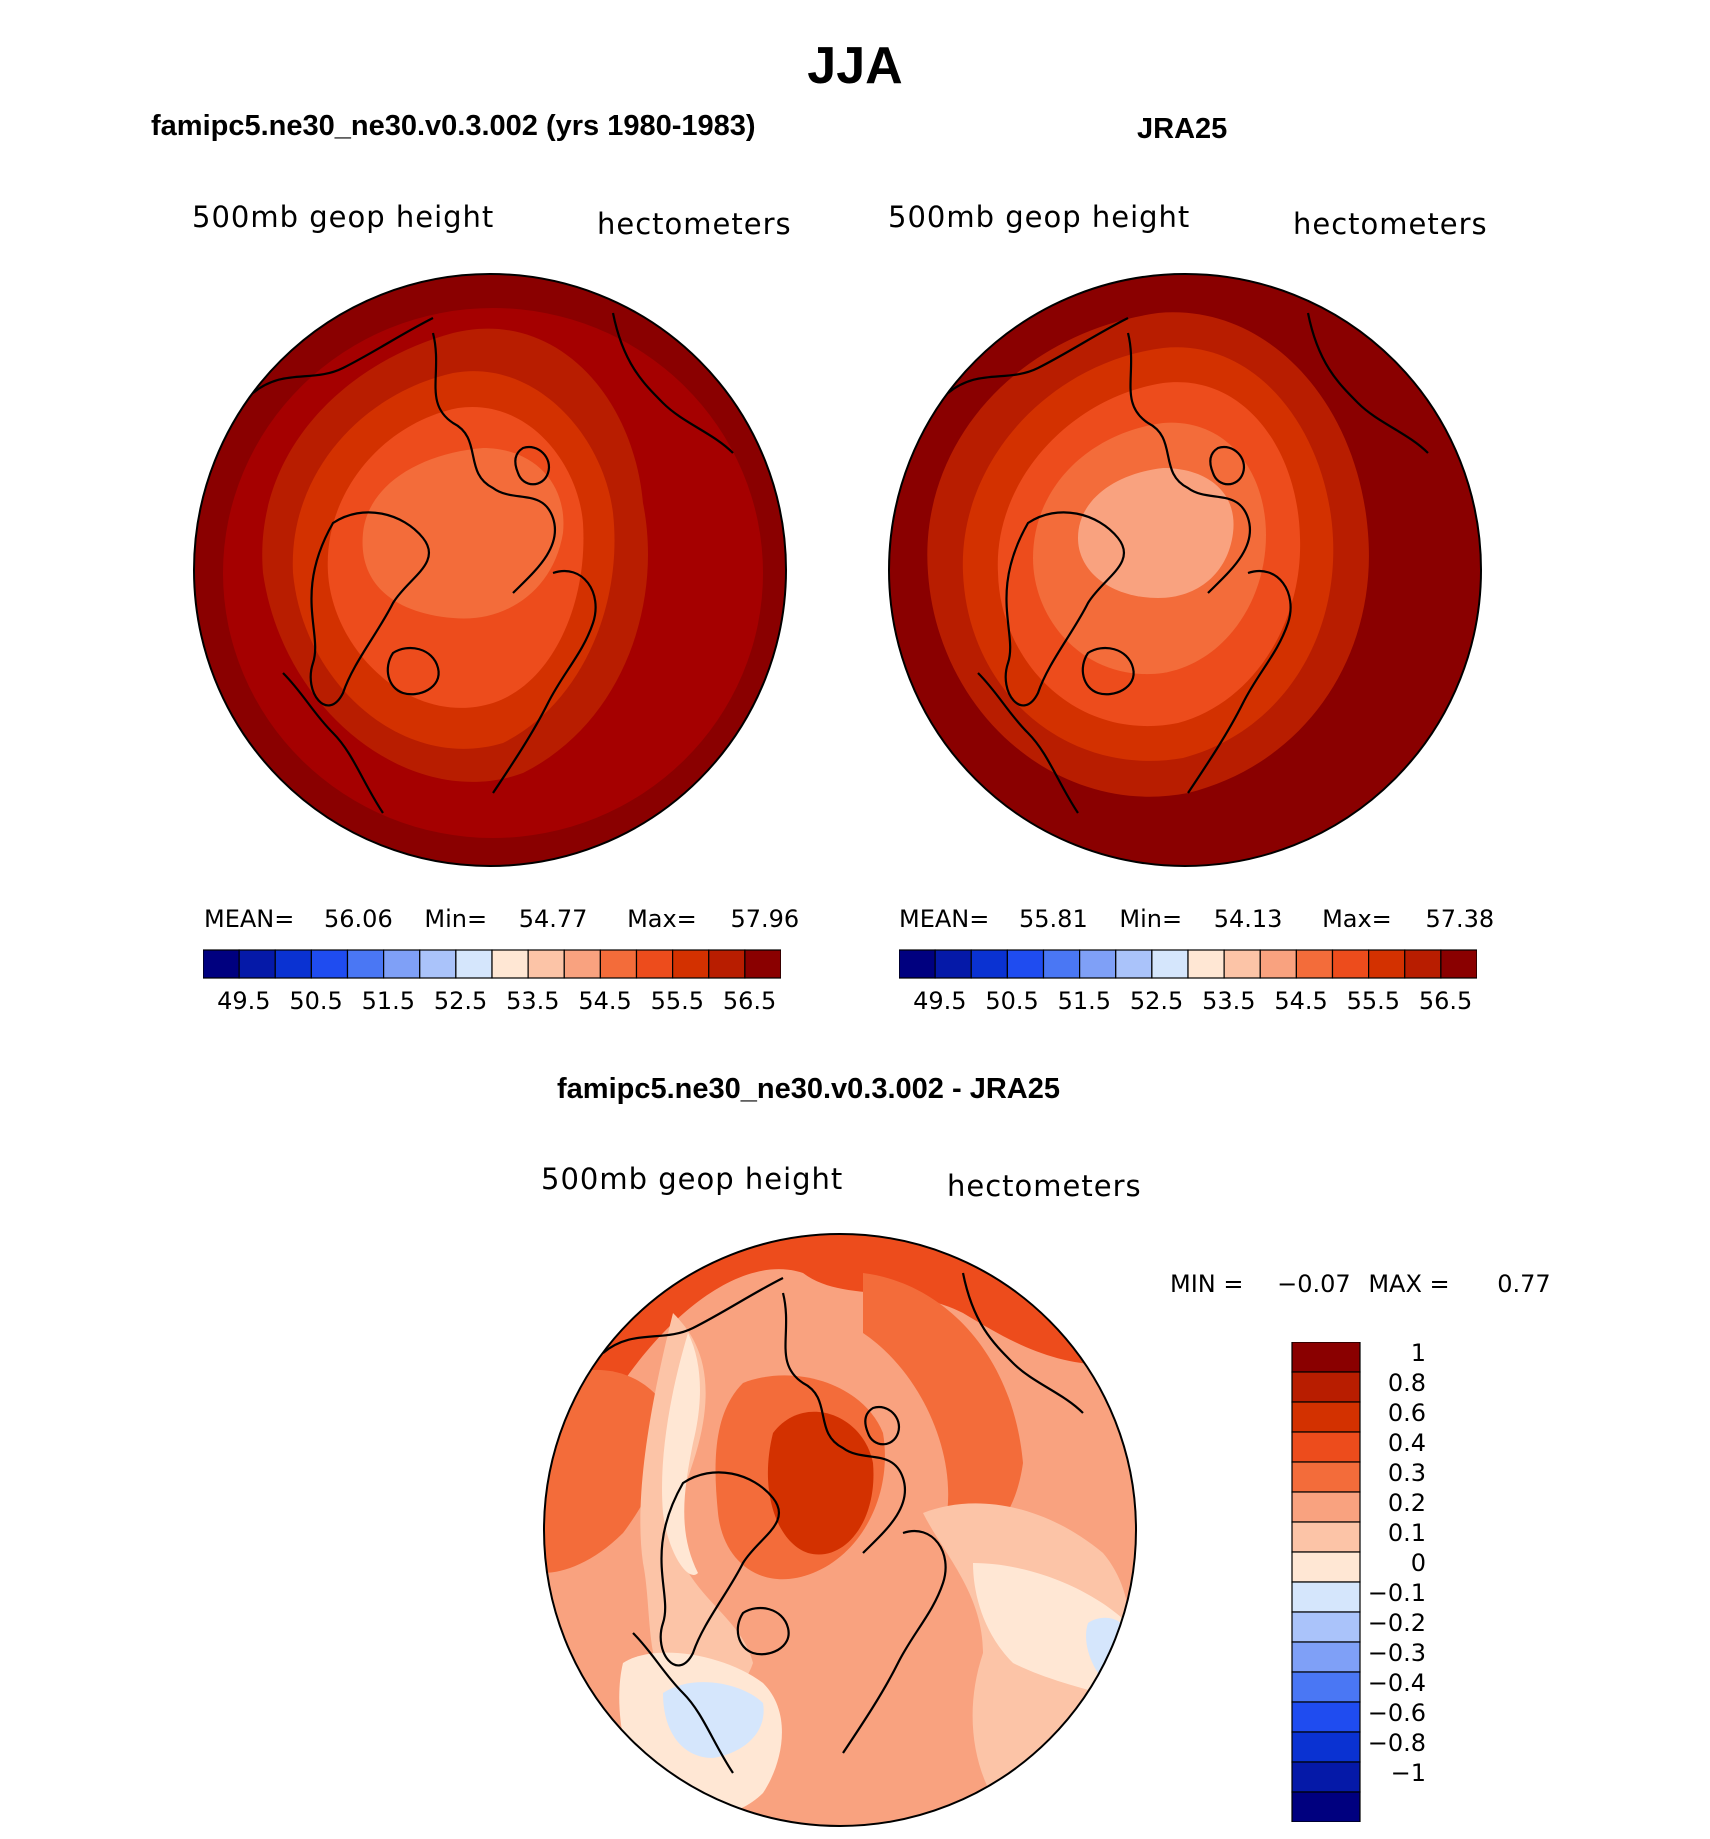 The height and width of the screenshot is (1839, 1710). Describe the element at coordinates (1408, 1773) in the screenshot. I see `diff-colorbar-tick-label: −1` at that location.